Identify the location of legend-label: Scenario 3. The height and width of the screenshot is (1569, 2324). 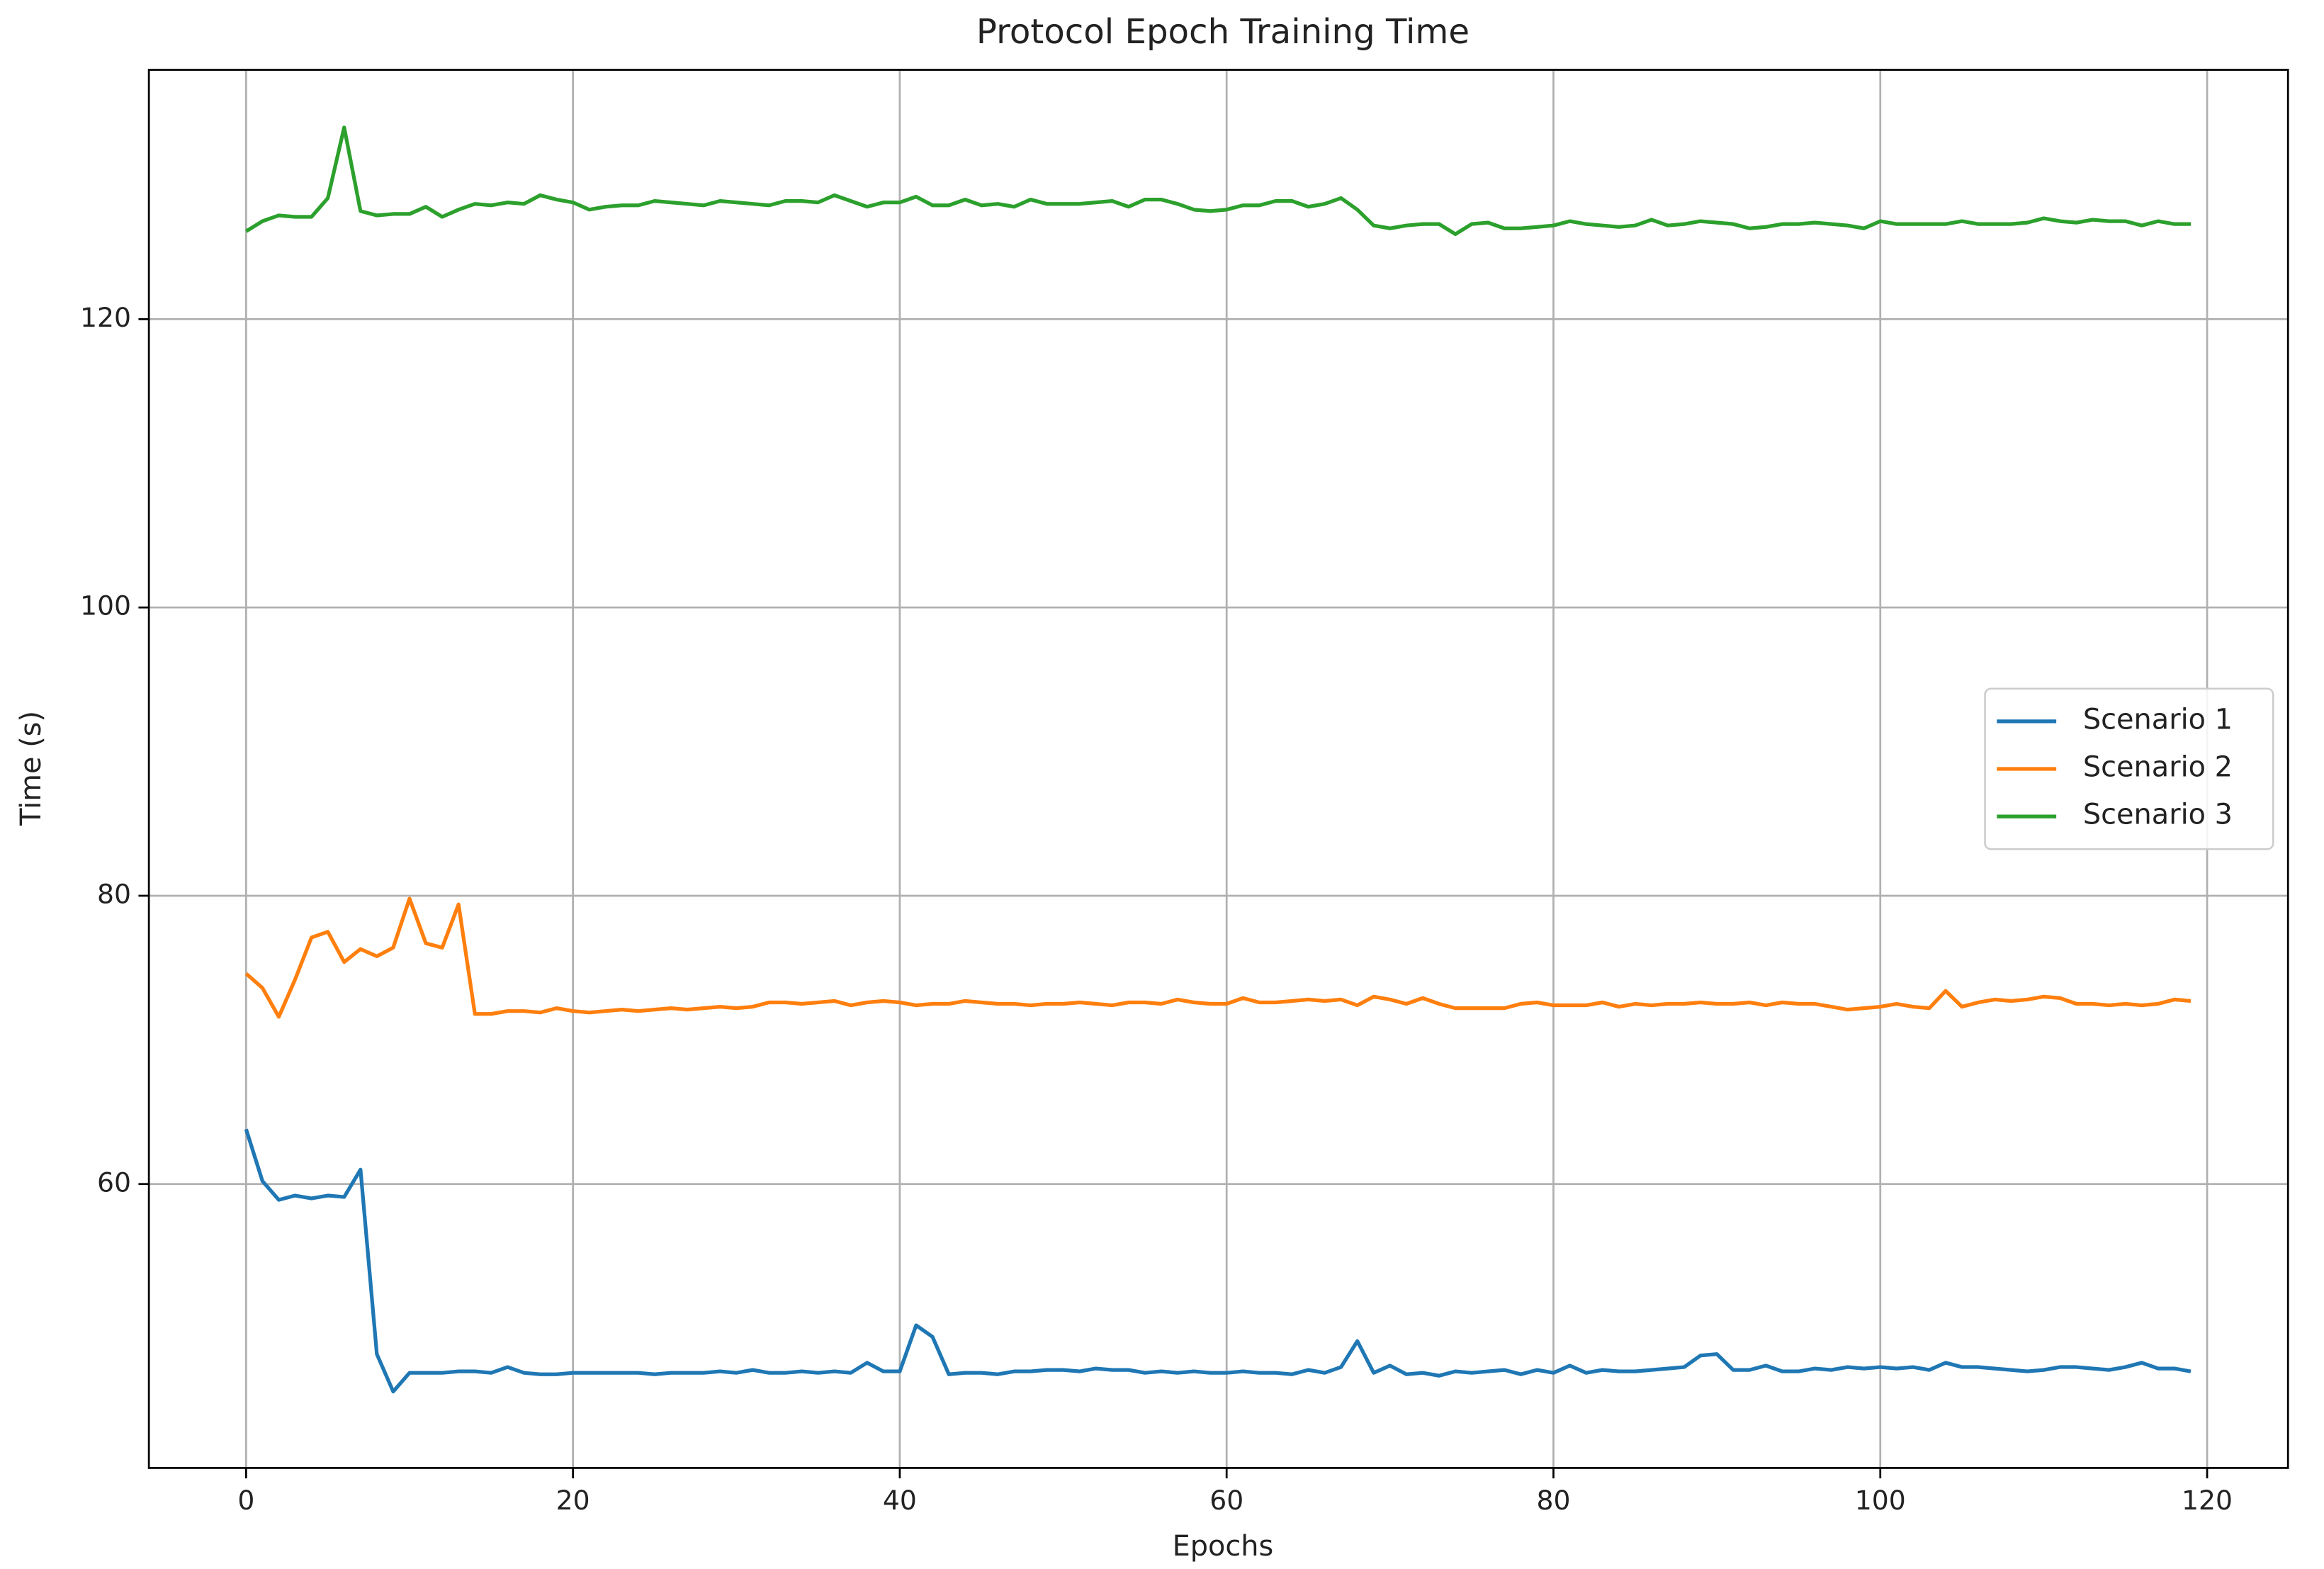
(2158, 815).